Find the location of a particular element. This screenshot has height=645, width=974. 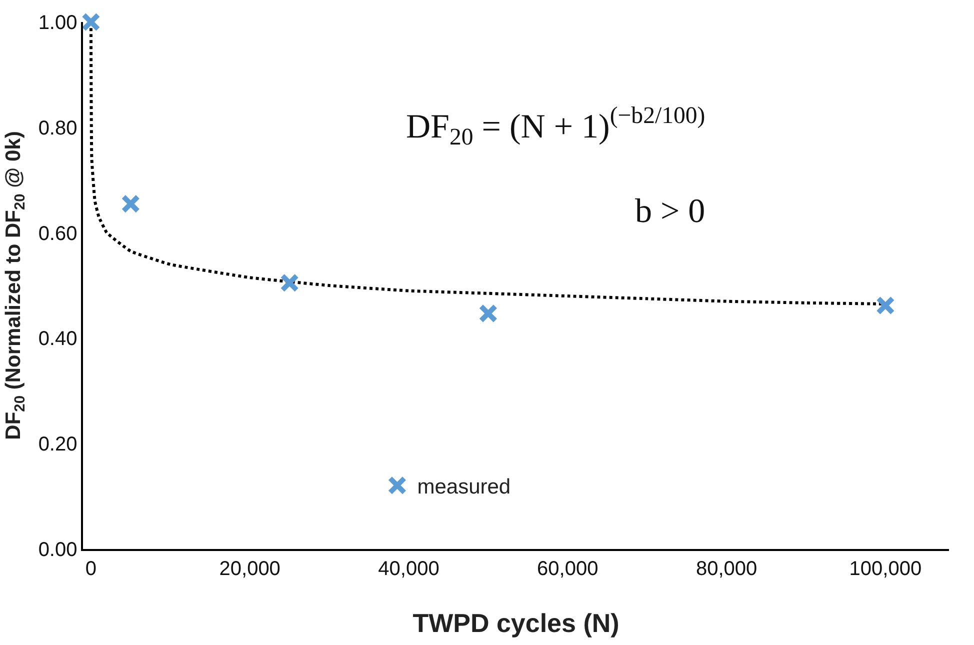

x-axis-title: TWPD cycles (N) is located at coordinates (516, 623).